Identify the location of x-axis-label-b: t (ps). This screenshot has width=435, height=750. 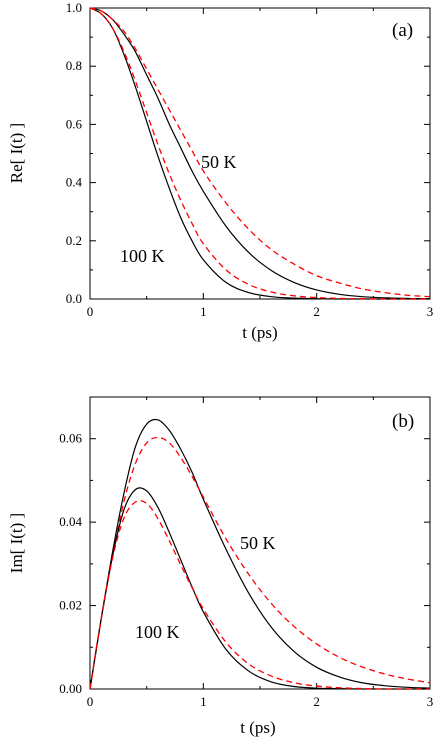
(257, 727).